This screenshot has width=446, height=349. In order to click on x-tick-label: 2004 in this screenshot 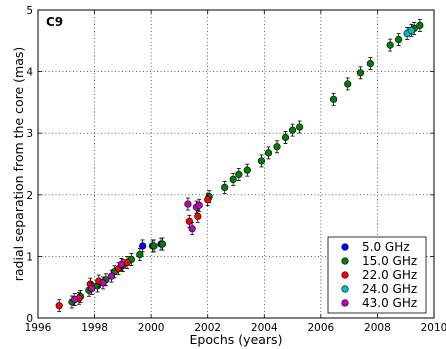, I will do `click(264, 328)`.